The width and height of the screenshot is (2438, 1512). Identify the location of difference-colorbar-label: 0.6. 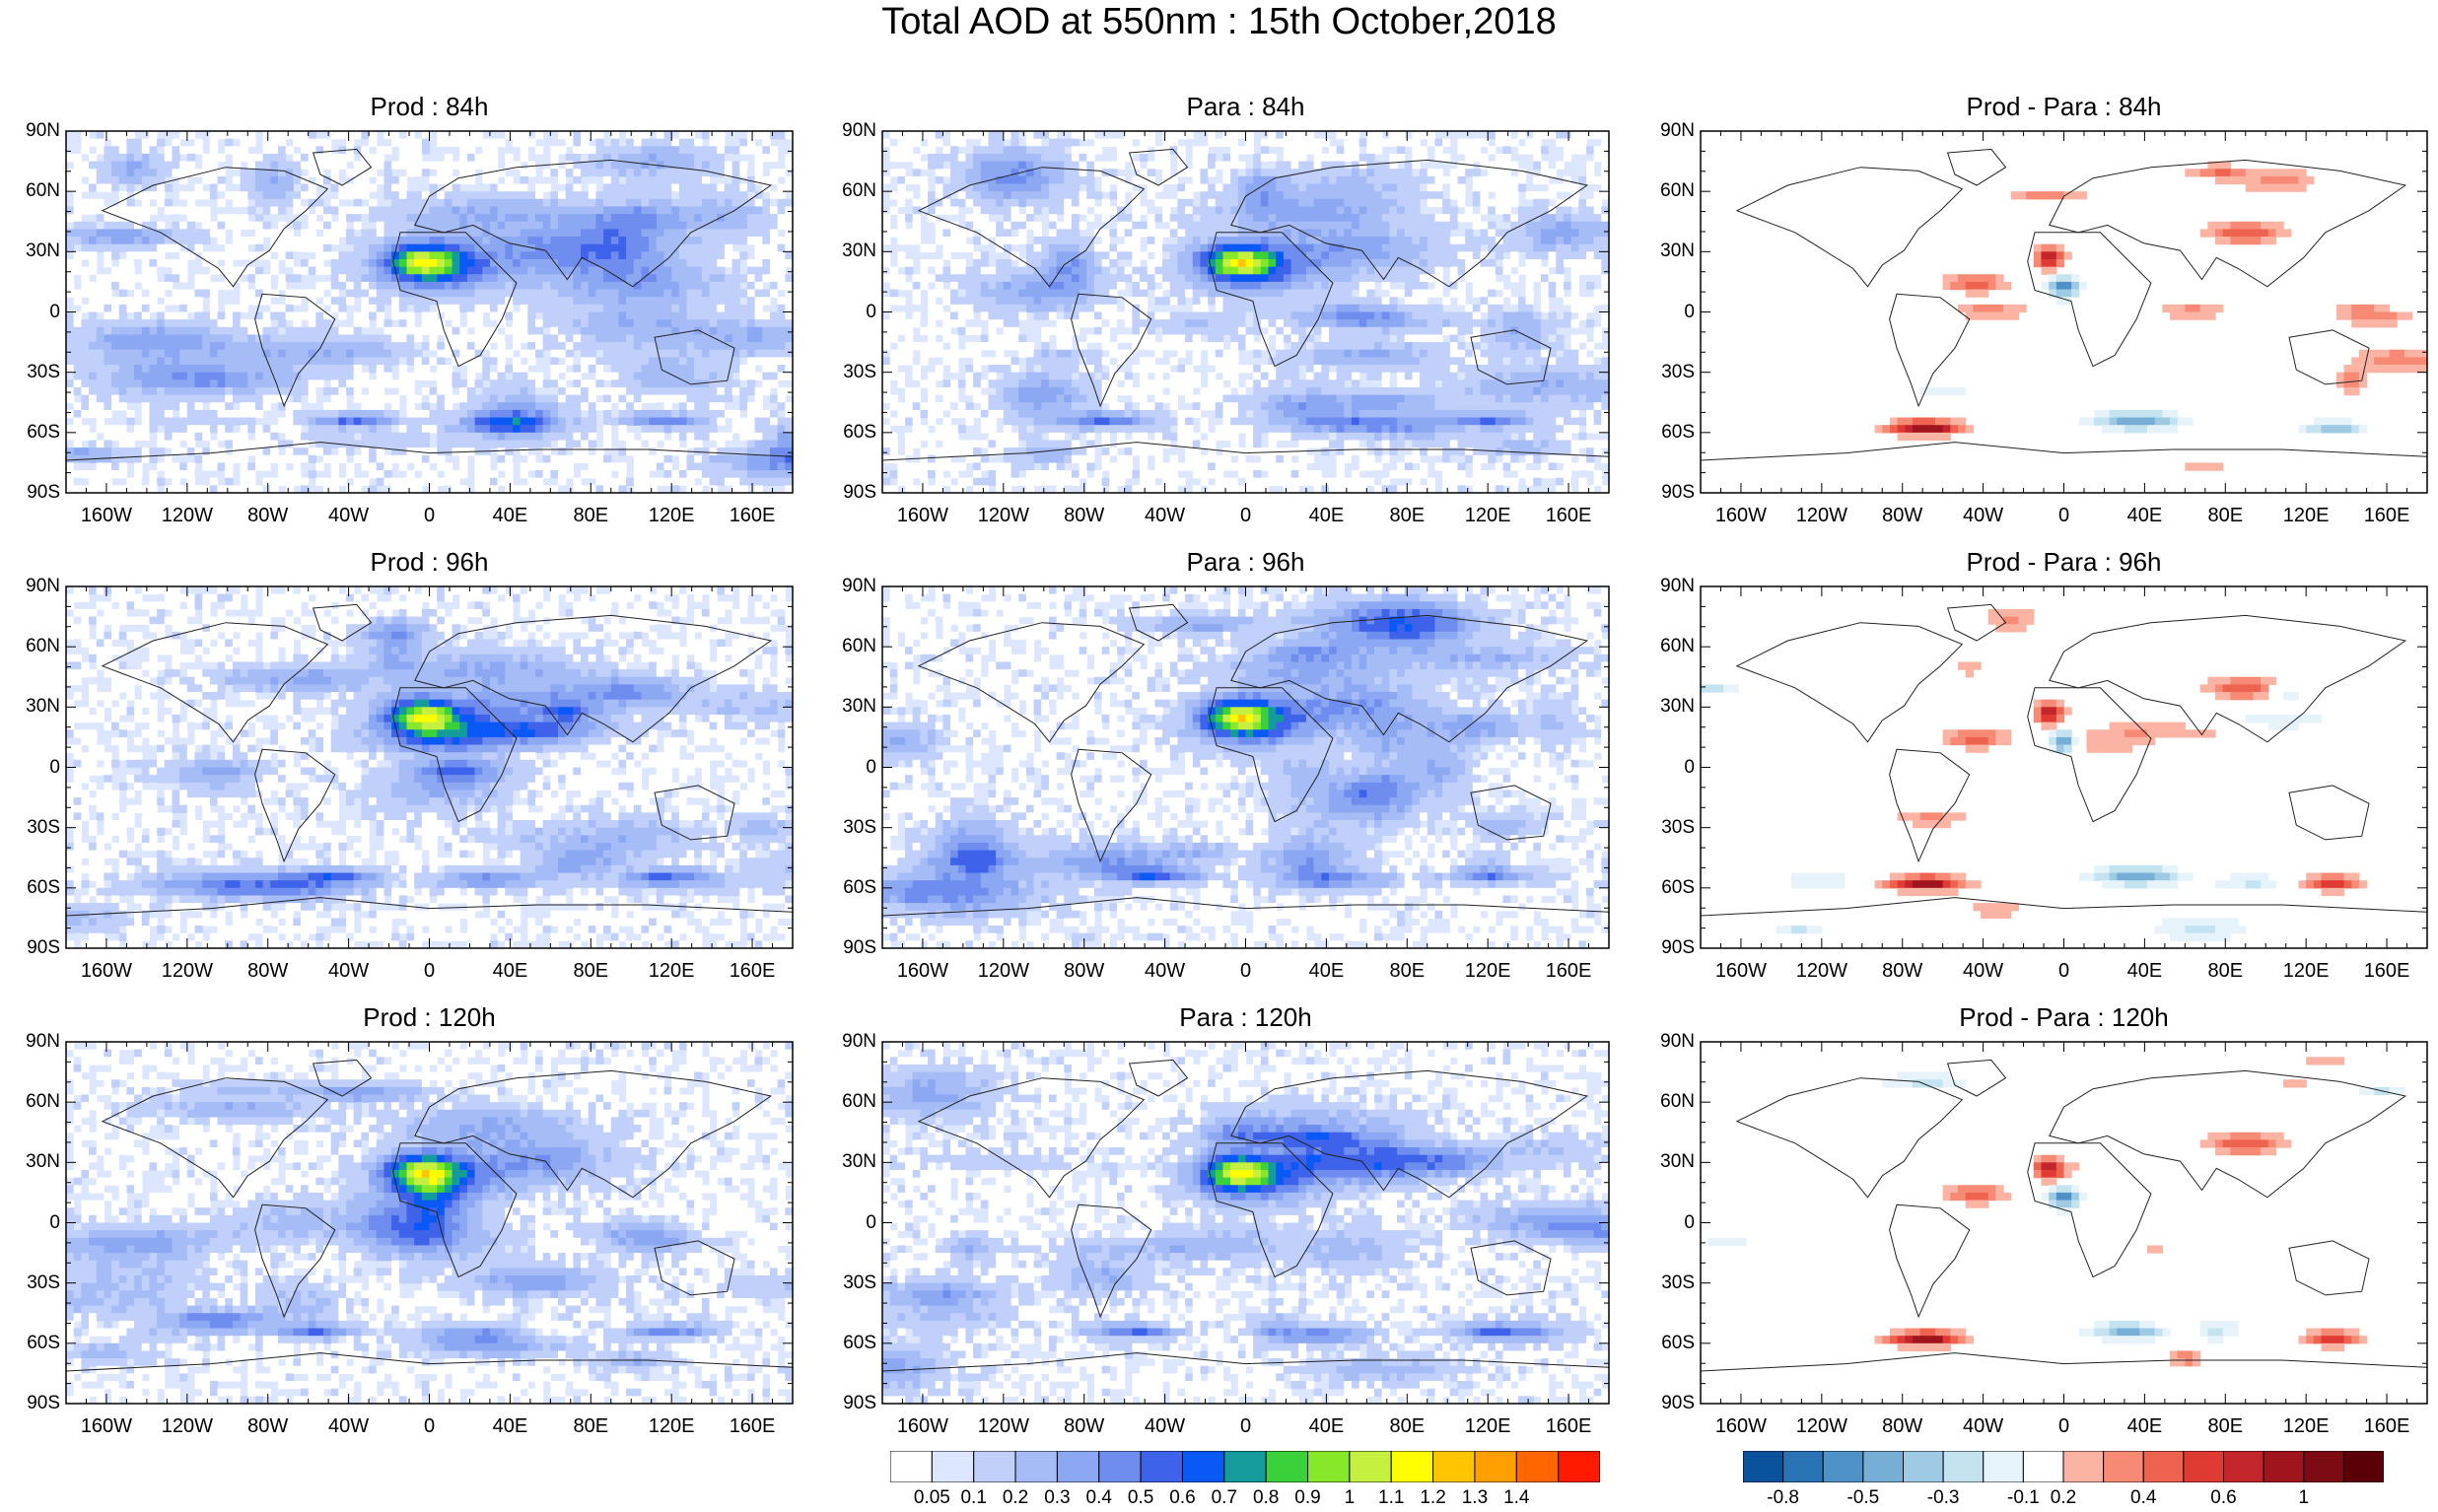
(2224, 1498).